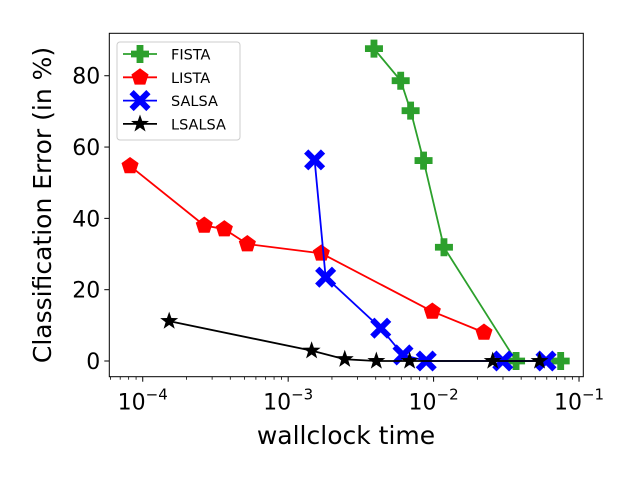 The height and width of the screenshot is (480, 640). What do you see at coordinates (167, 54) in the screenshot?
I see `legend-item-fista: FISTA` at bounding box center [167, 54].